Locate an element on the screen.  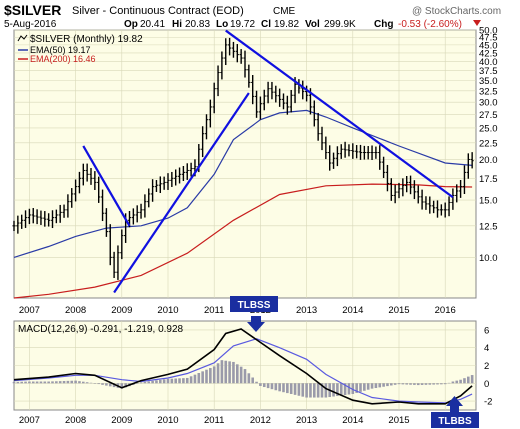
x-tick-label: 2013 is located at coordinates (306, 310).